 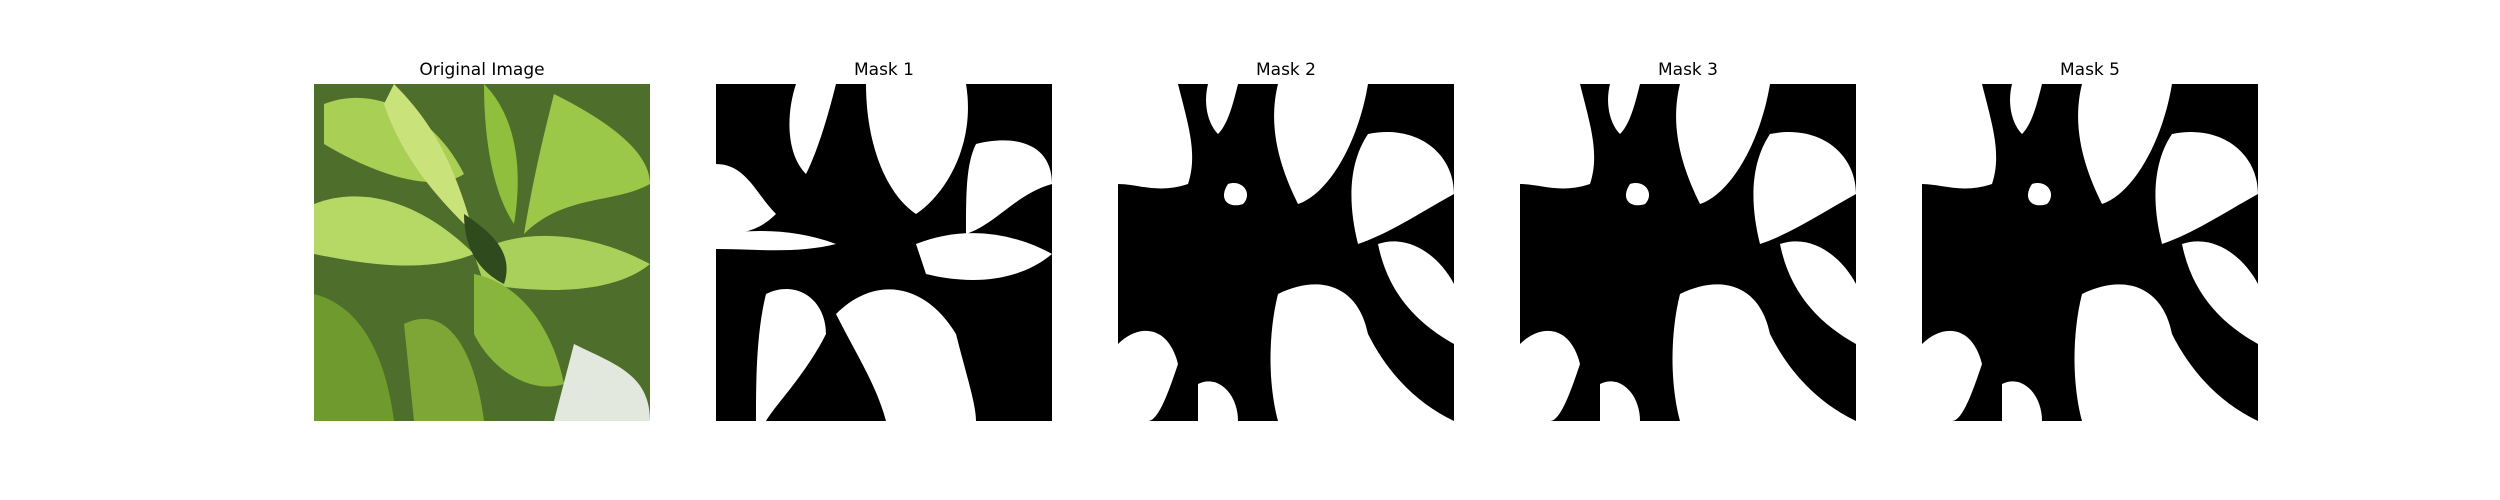 What do you see at coordinates (482, 70) in the screenshot?
I see `panel-title-original: Original Image` at bounding box center [482, 70].